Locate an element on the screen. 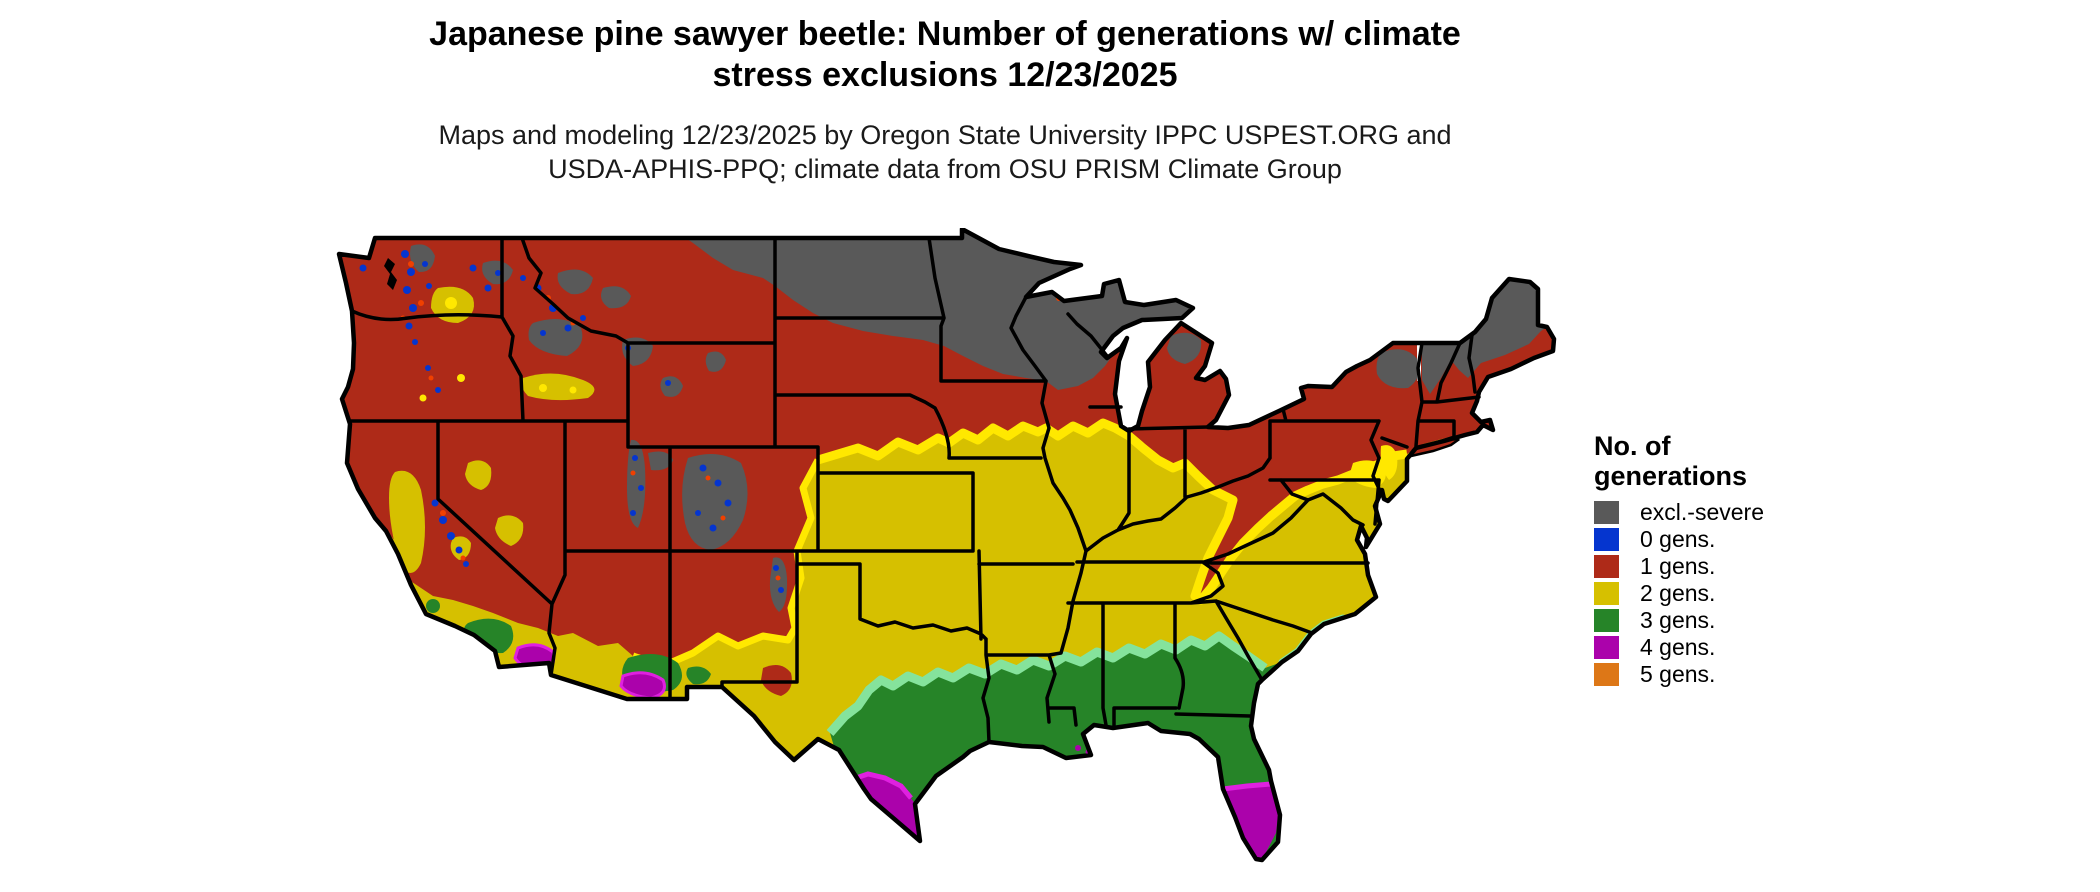 The width and height of the screenshot is (2100, 892). gray-new-england is located at coordinates (1484, 336).